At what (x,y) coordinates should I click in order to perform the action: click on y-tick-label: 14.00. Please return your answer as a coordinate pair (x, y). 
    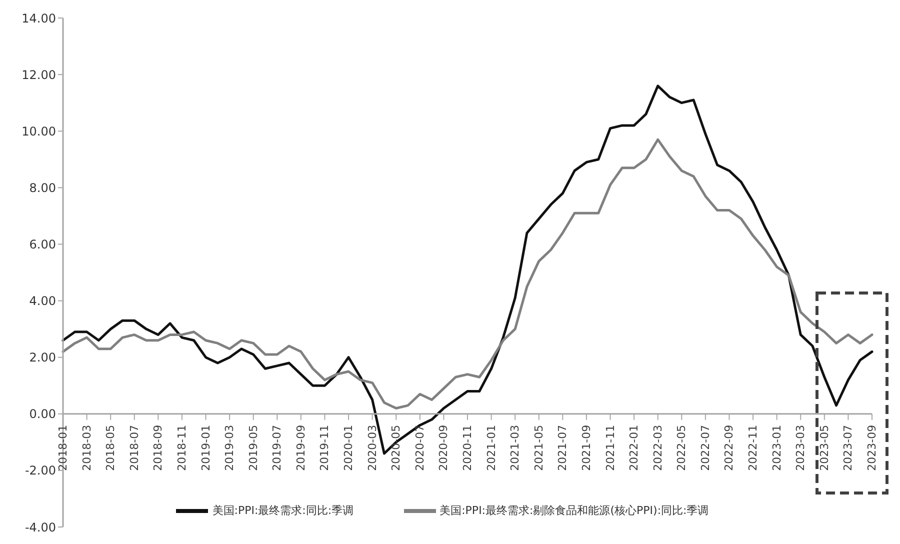
    Looking at the image, I should click on (39, 18).